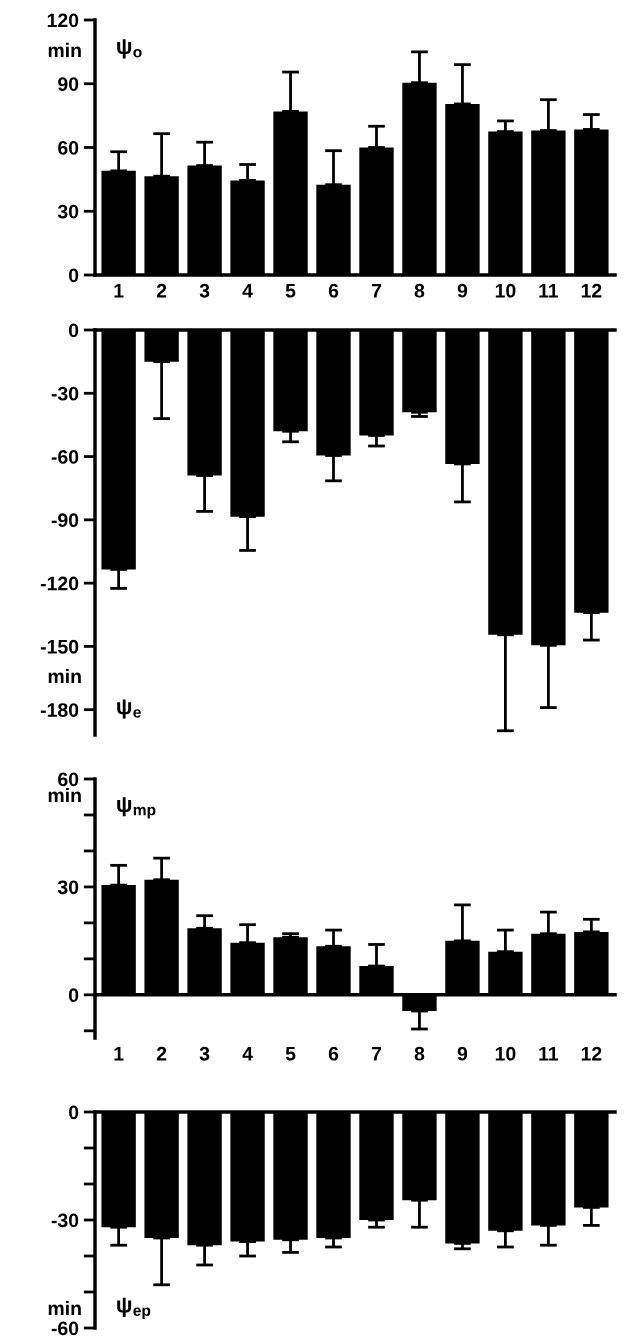  What do you see at coordinates (65, 520) in the screenshot?
I see `y-tick-label: -90` at bounding box center [65, 520].